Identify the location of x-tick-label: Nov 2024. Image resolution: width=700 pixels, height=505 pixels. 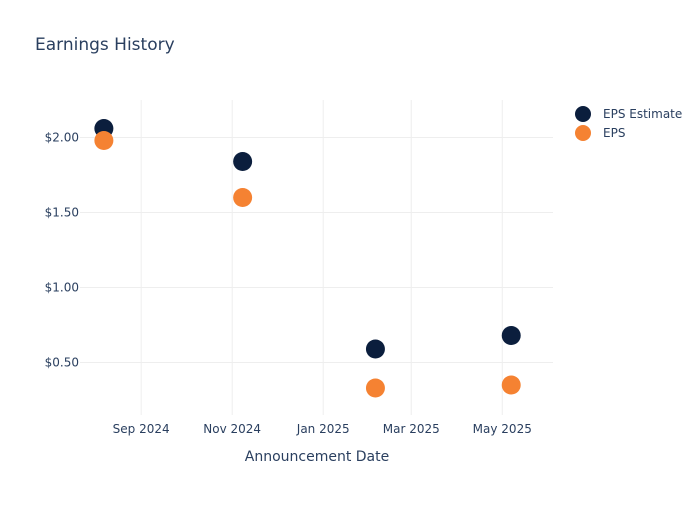
(232, 429).